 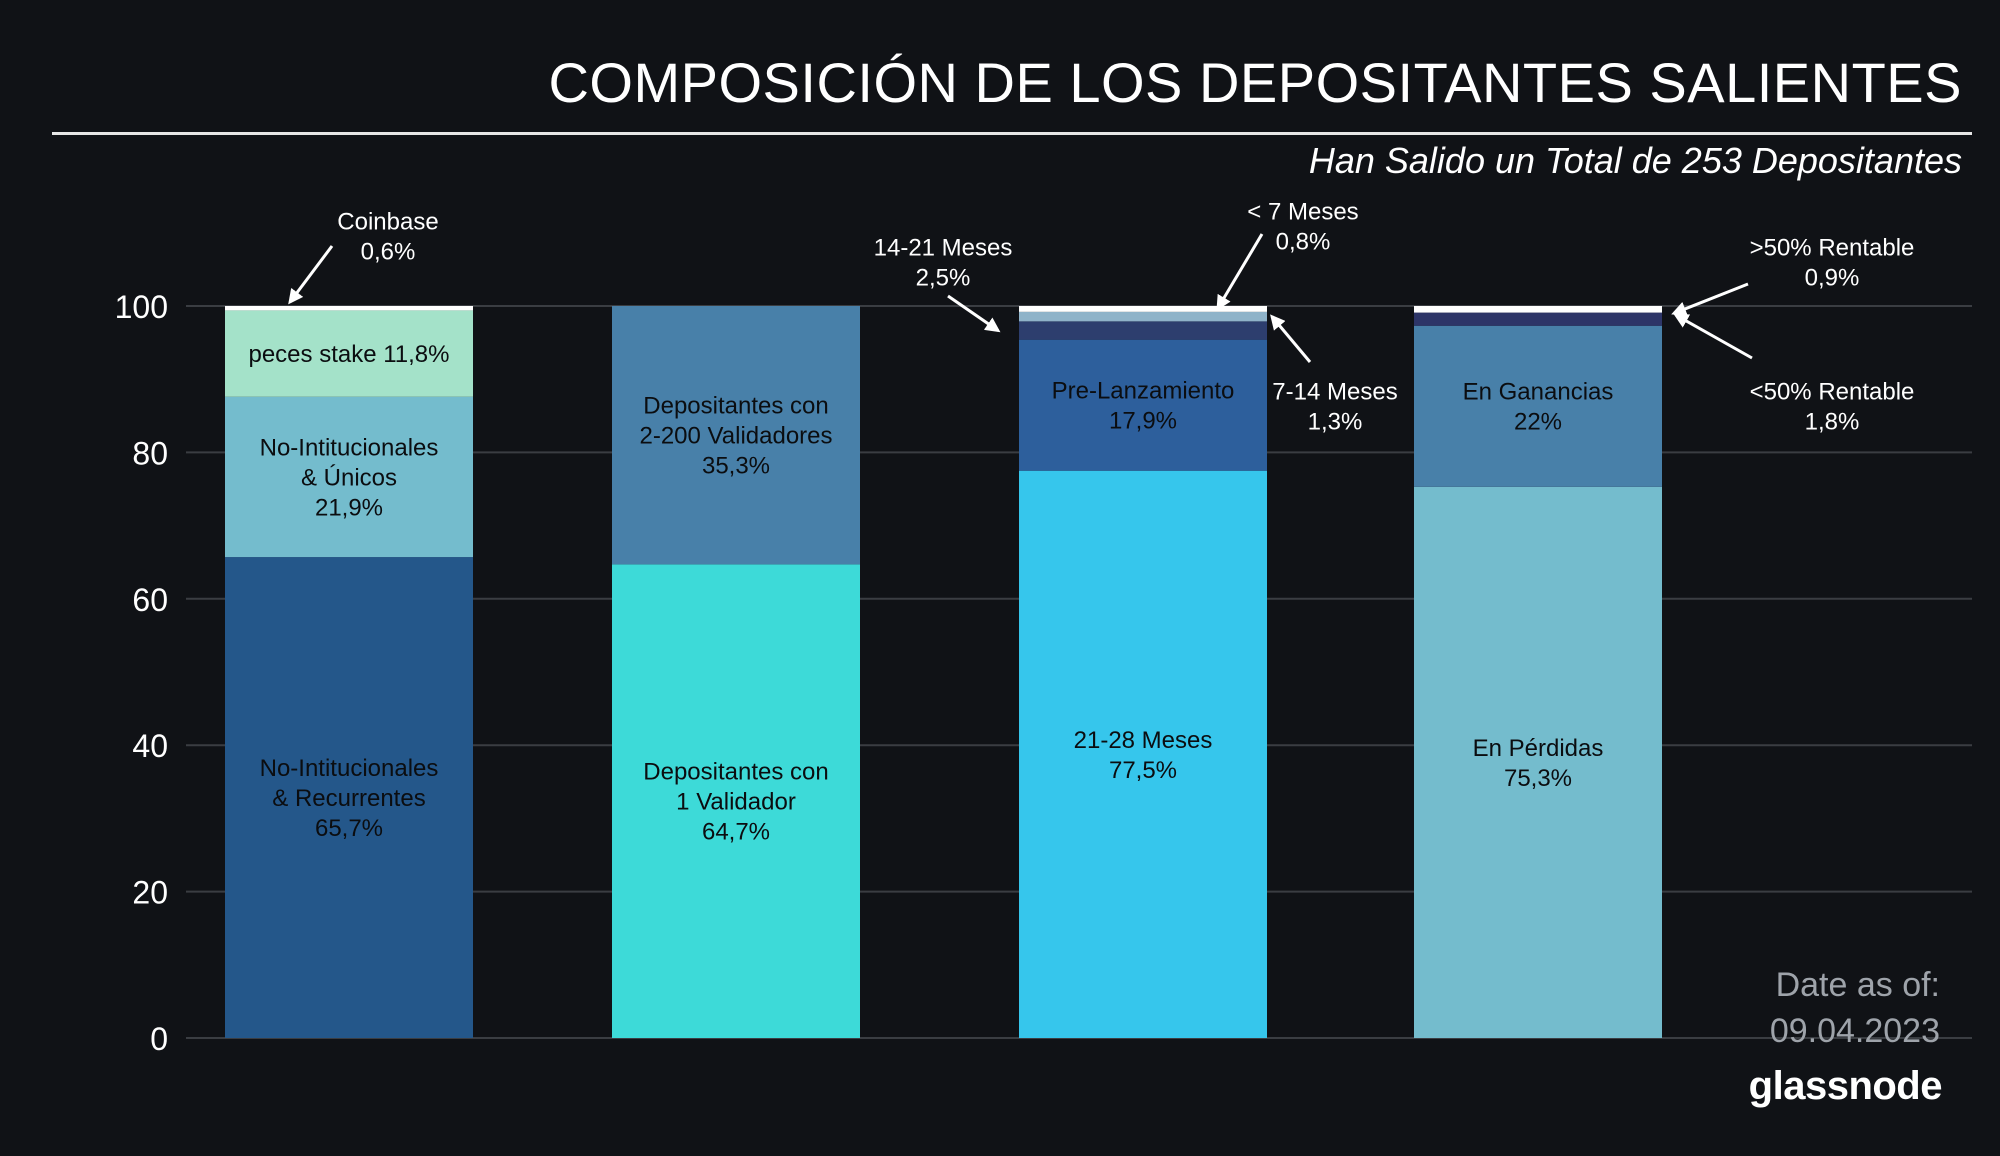 I want to click on y-tick-label-100: 100, so click(x=141, y=307).